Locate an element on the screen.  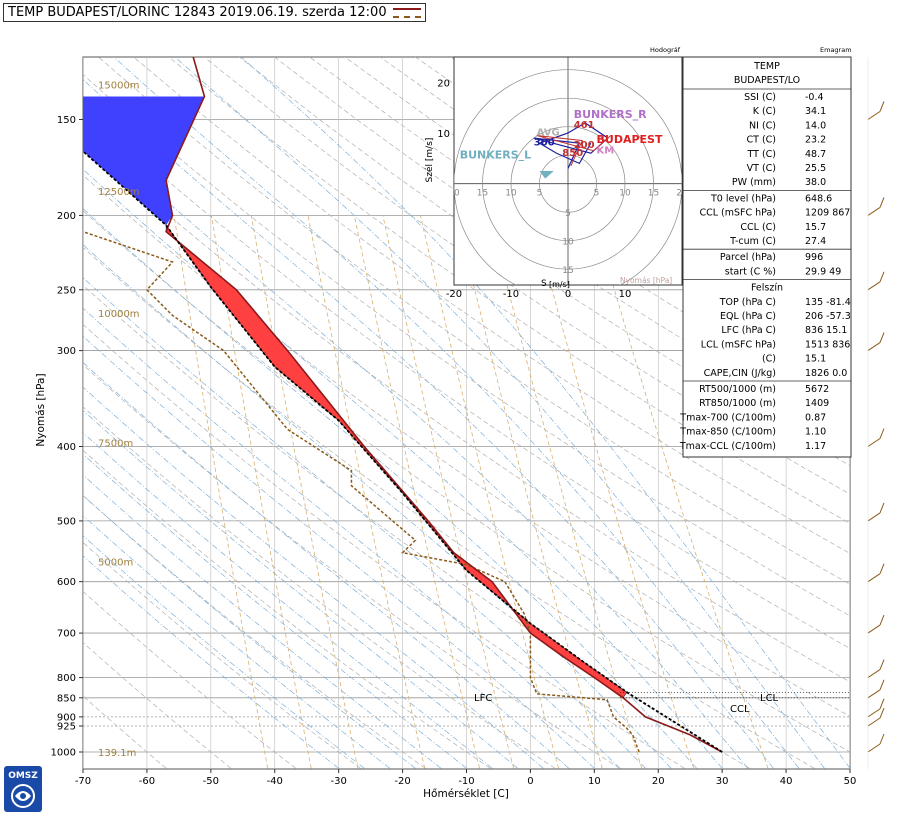
hodograph-ticks: -20 -10 0 10 20 10 is located at coordinates (534, 189).